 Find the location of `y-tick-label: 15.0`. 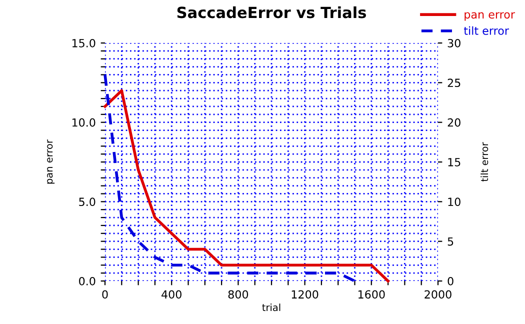

y-tick-label: 15.0 is located at coordinates (84, 43).